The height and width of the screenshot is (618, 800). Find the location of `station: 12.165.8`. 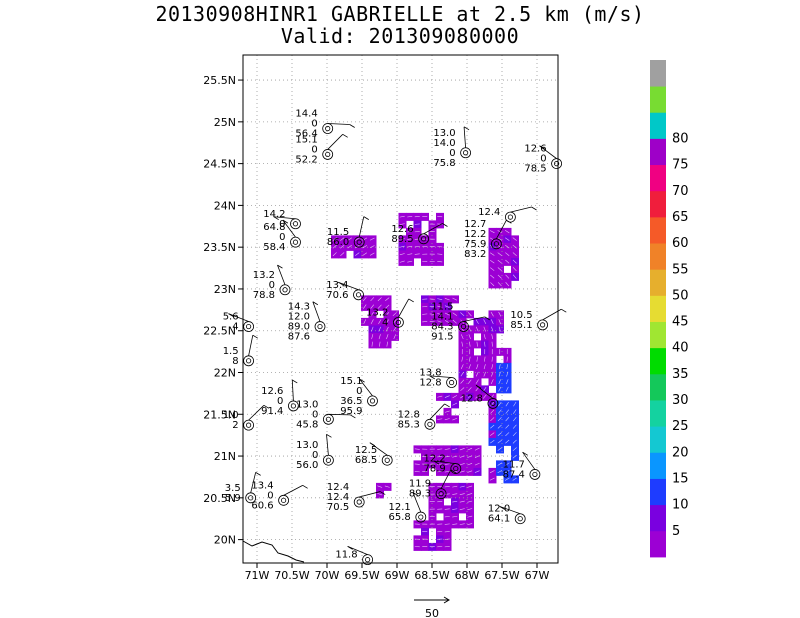

station: 12.165.8 is located at coordinates (408, 507).